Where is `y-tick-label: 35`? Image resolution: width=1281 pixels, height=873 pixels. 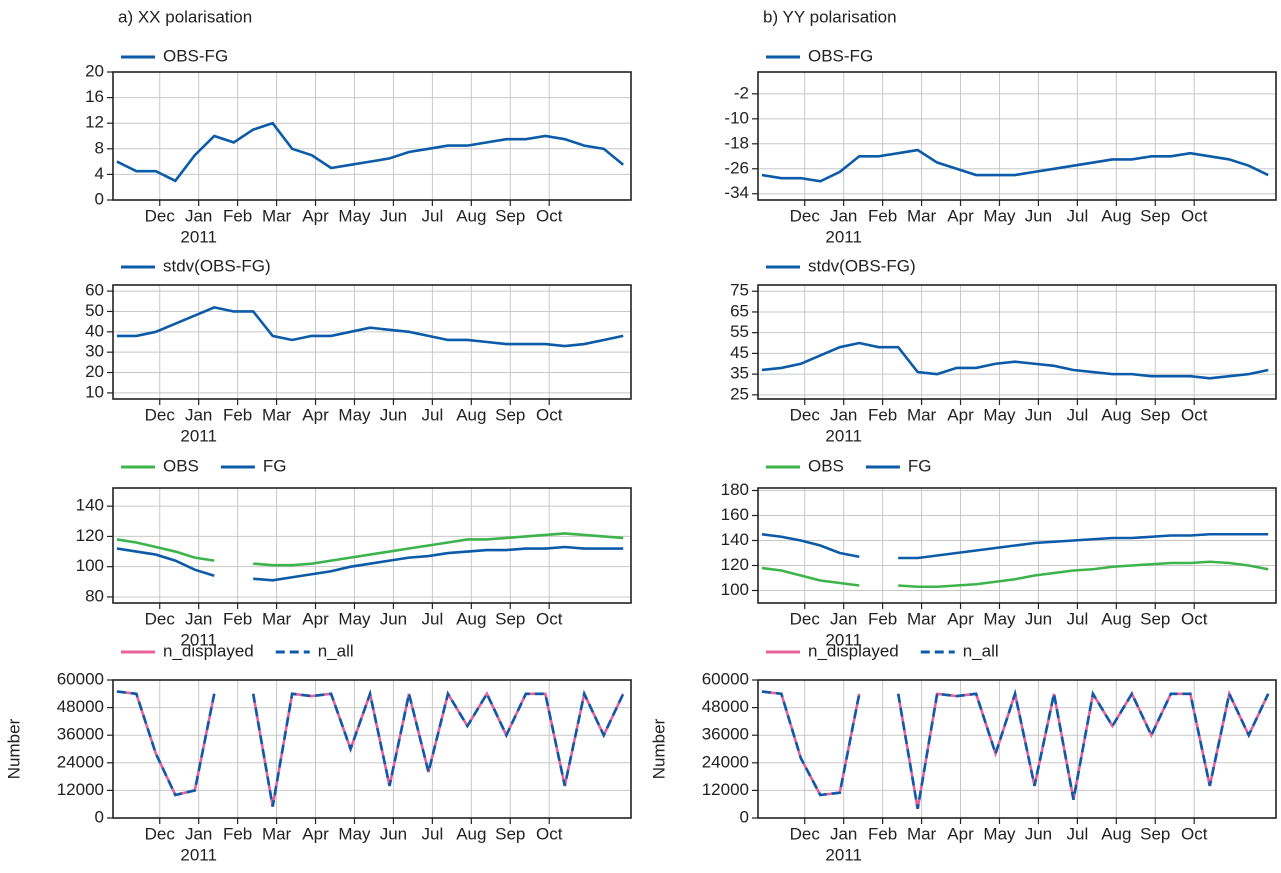 y-tick-label: 35 is located at coordinates (739, 373).